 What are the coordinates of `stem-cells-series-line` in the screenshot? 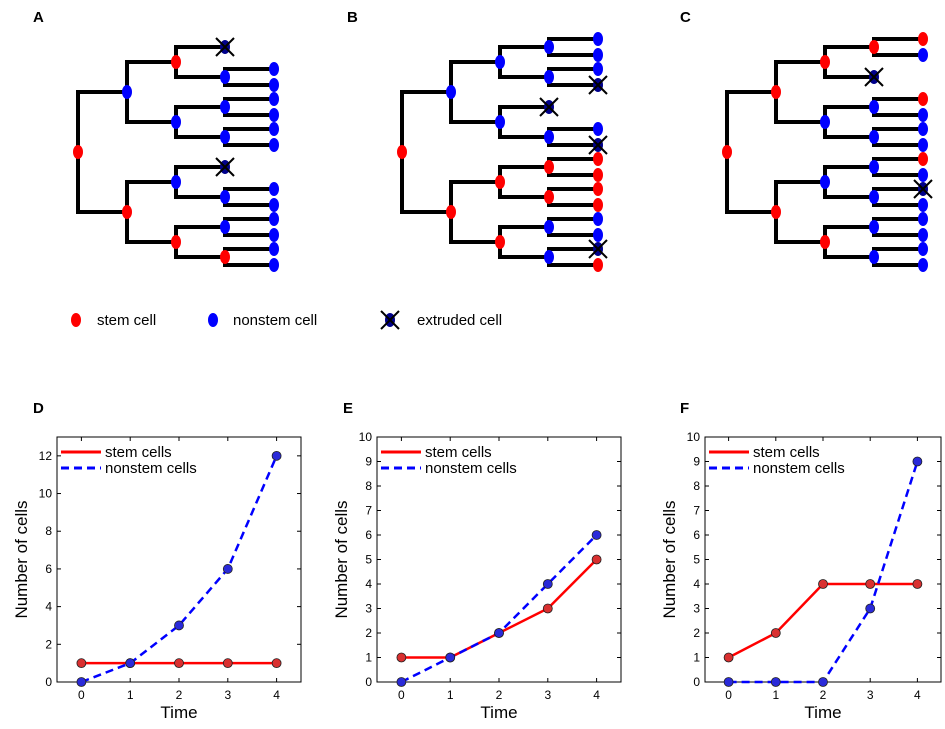 It's located at (823, 621).